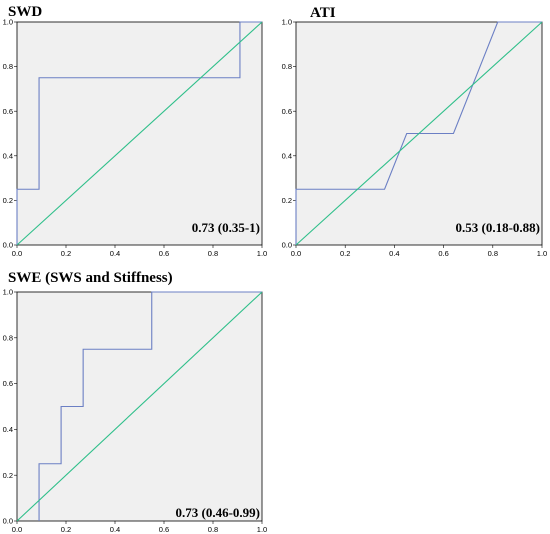  I want to click on panel-title: SWE (SWS and Stiffness), so click(90, 278).